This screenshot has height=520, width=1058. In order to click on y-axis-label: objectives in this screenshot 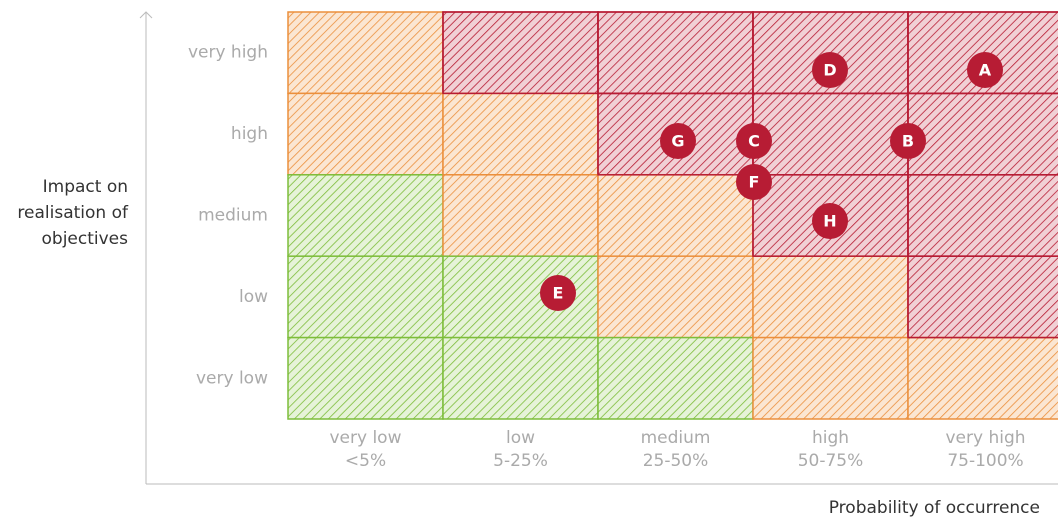, I will do `click(85, 239)`.